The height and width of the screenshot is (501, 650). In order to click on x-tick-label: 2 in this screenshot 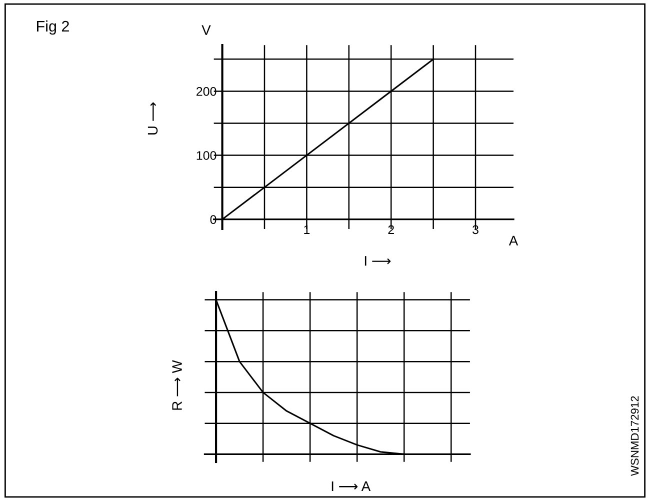, I will do `click(391, 229)`.